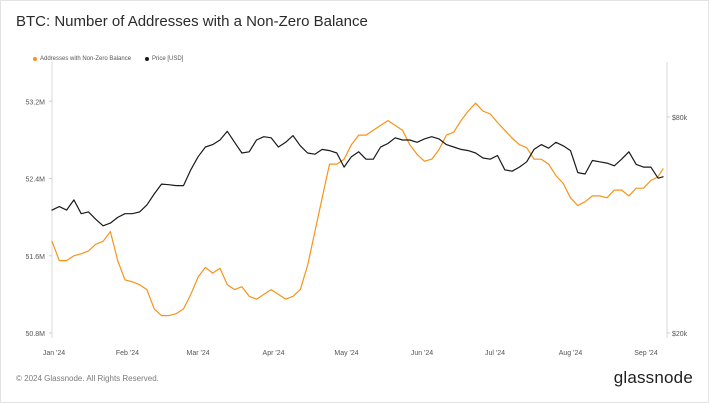 This screenshot has width=709, height=403. Describe the element at coordinates (680, 334) in the screenshot. I see `right-tick-label: $20k` at that location.